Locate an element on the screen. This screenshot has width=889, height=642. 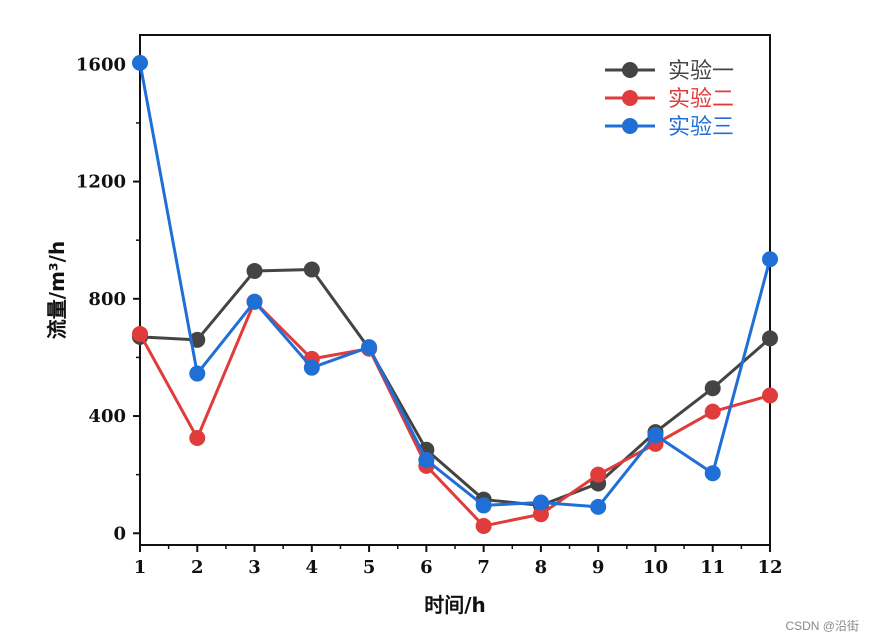
y-tick-label: 1600 is located at coordinates (101, 64).